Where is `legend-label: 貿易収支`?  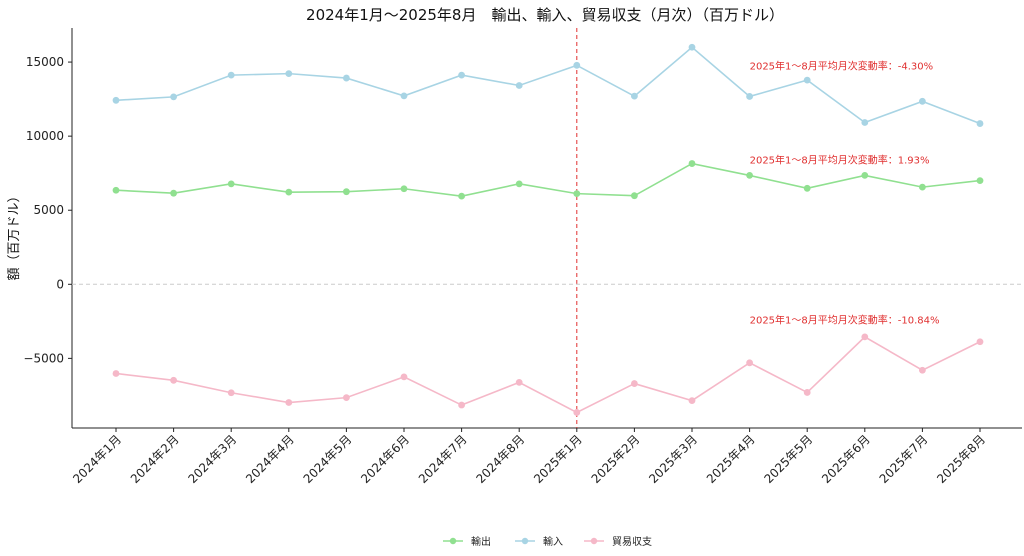 legend-label: 貿易収支 is located at coordinates (632, 542).